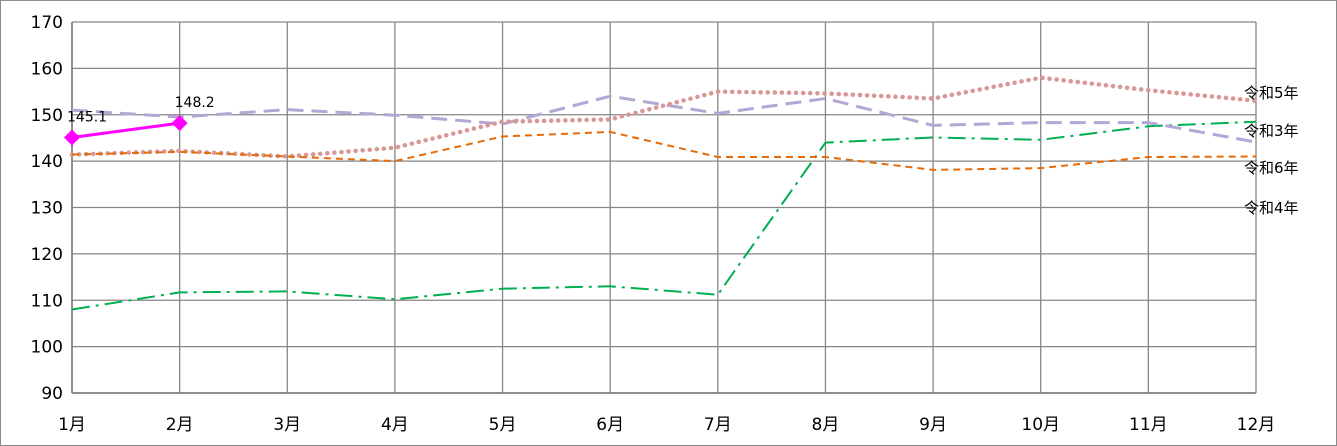  I want to click on y-tick-label: 140, so click(47, 162).